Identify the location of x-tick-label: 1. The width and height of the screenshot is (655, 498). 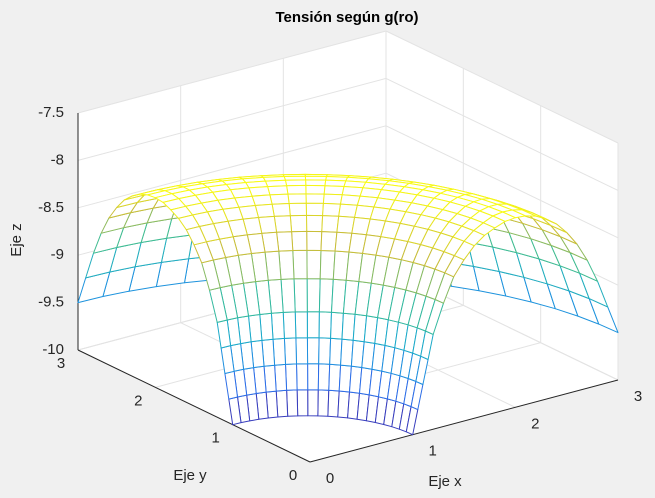
(432, 451).